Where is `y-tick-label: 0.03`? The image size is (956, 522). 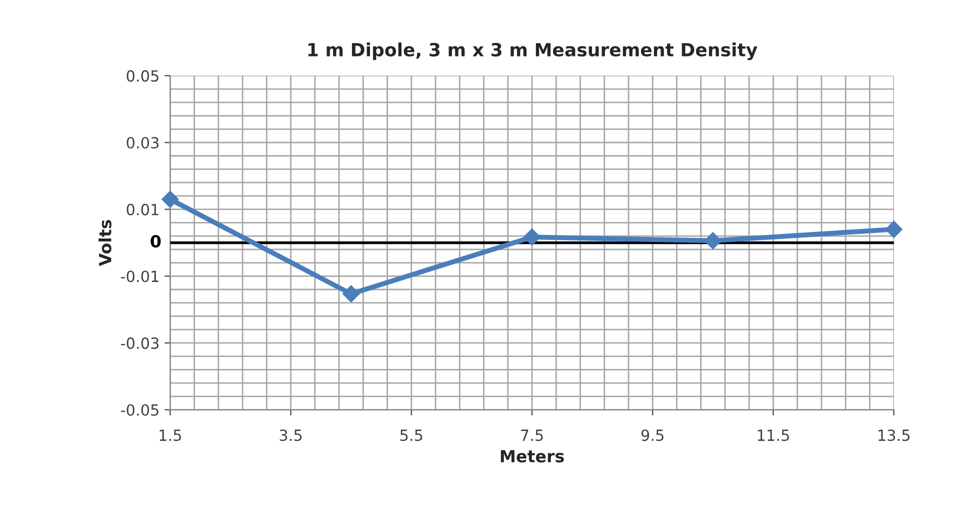
y-tick-label: 0.03 is located at coordinates (142, 142).